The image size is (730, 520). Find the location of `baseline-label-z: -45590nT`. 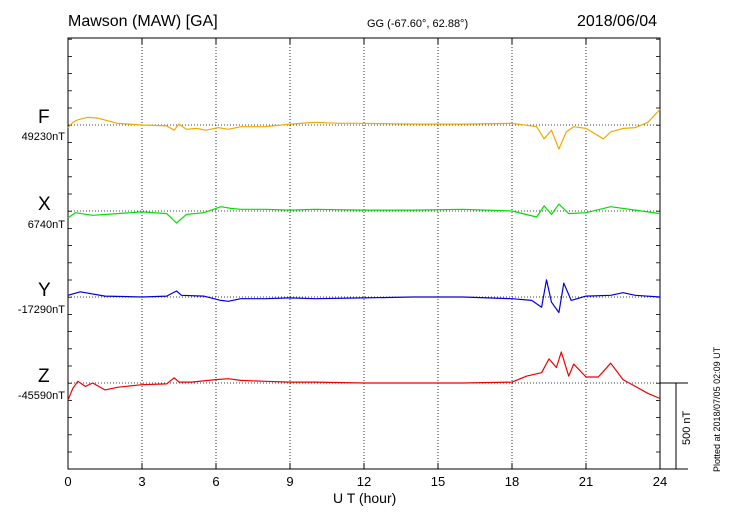

baseline-label-z: -45590nT is located at coordinates (41, 396).